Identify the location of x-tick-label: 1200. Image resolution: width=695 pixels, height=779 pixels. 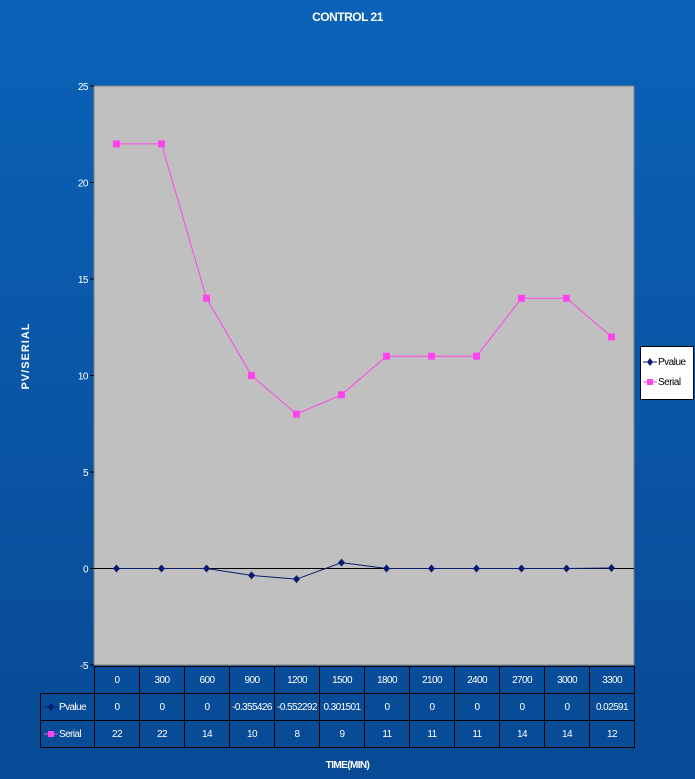
(297, 680).